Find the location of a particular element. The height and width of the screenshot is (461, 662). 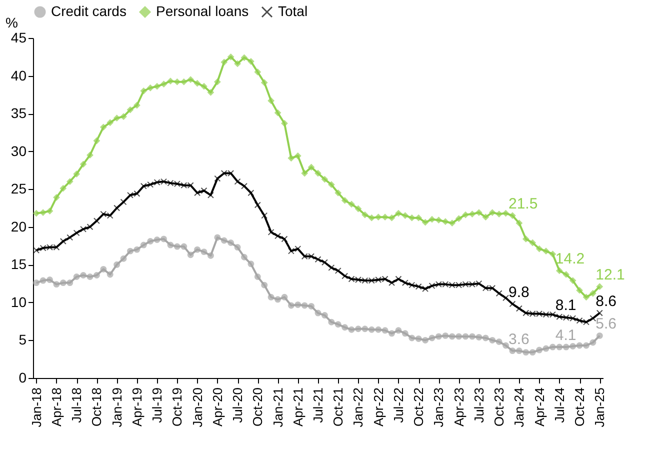

legend-label: Total is located at coordinates (293, 11).